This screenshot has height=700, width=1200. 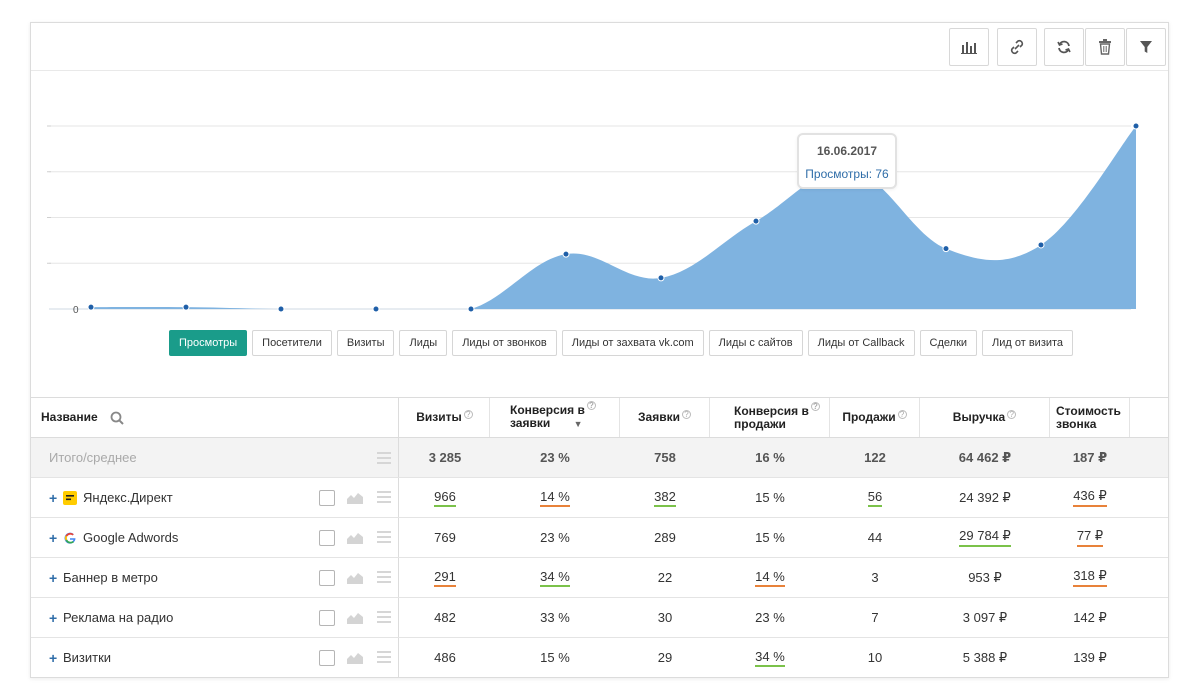 What do you see at coordinates (215, 617) in the screenshot?
I see `source-name-cell: + Реклама на радио` at bounding box center [215, 617].